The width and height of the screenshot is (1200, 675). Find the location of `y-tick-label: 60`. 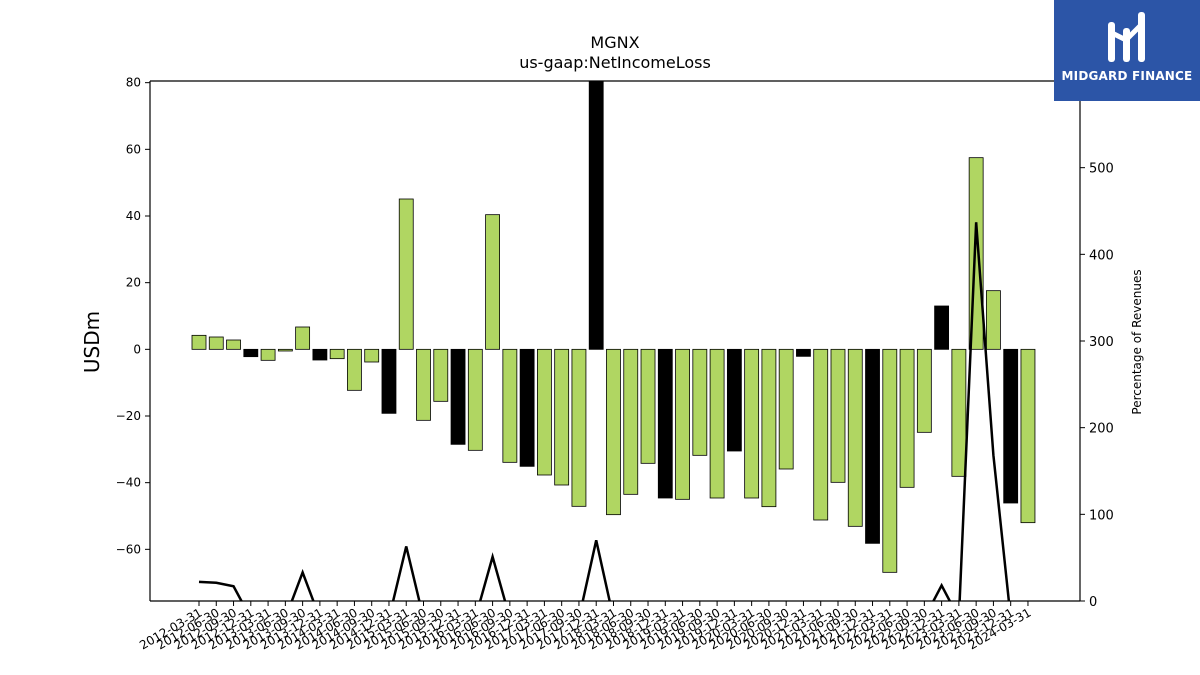

y-tick-label: 60 is located at coordinates (133, 149).